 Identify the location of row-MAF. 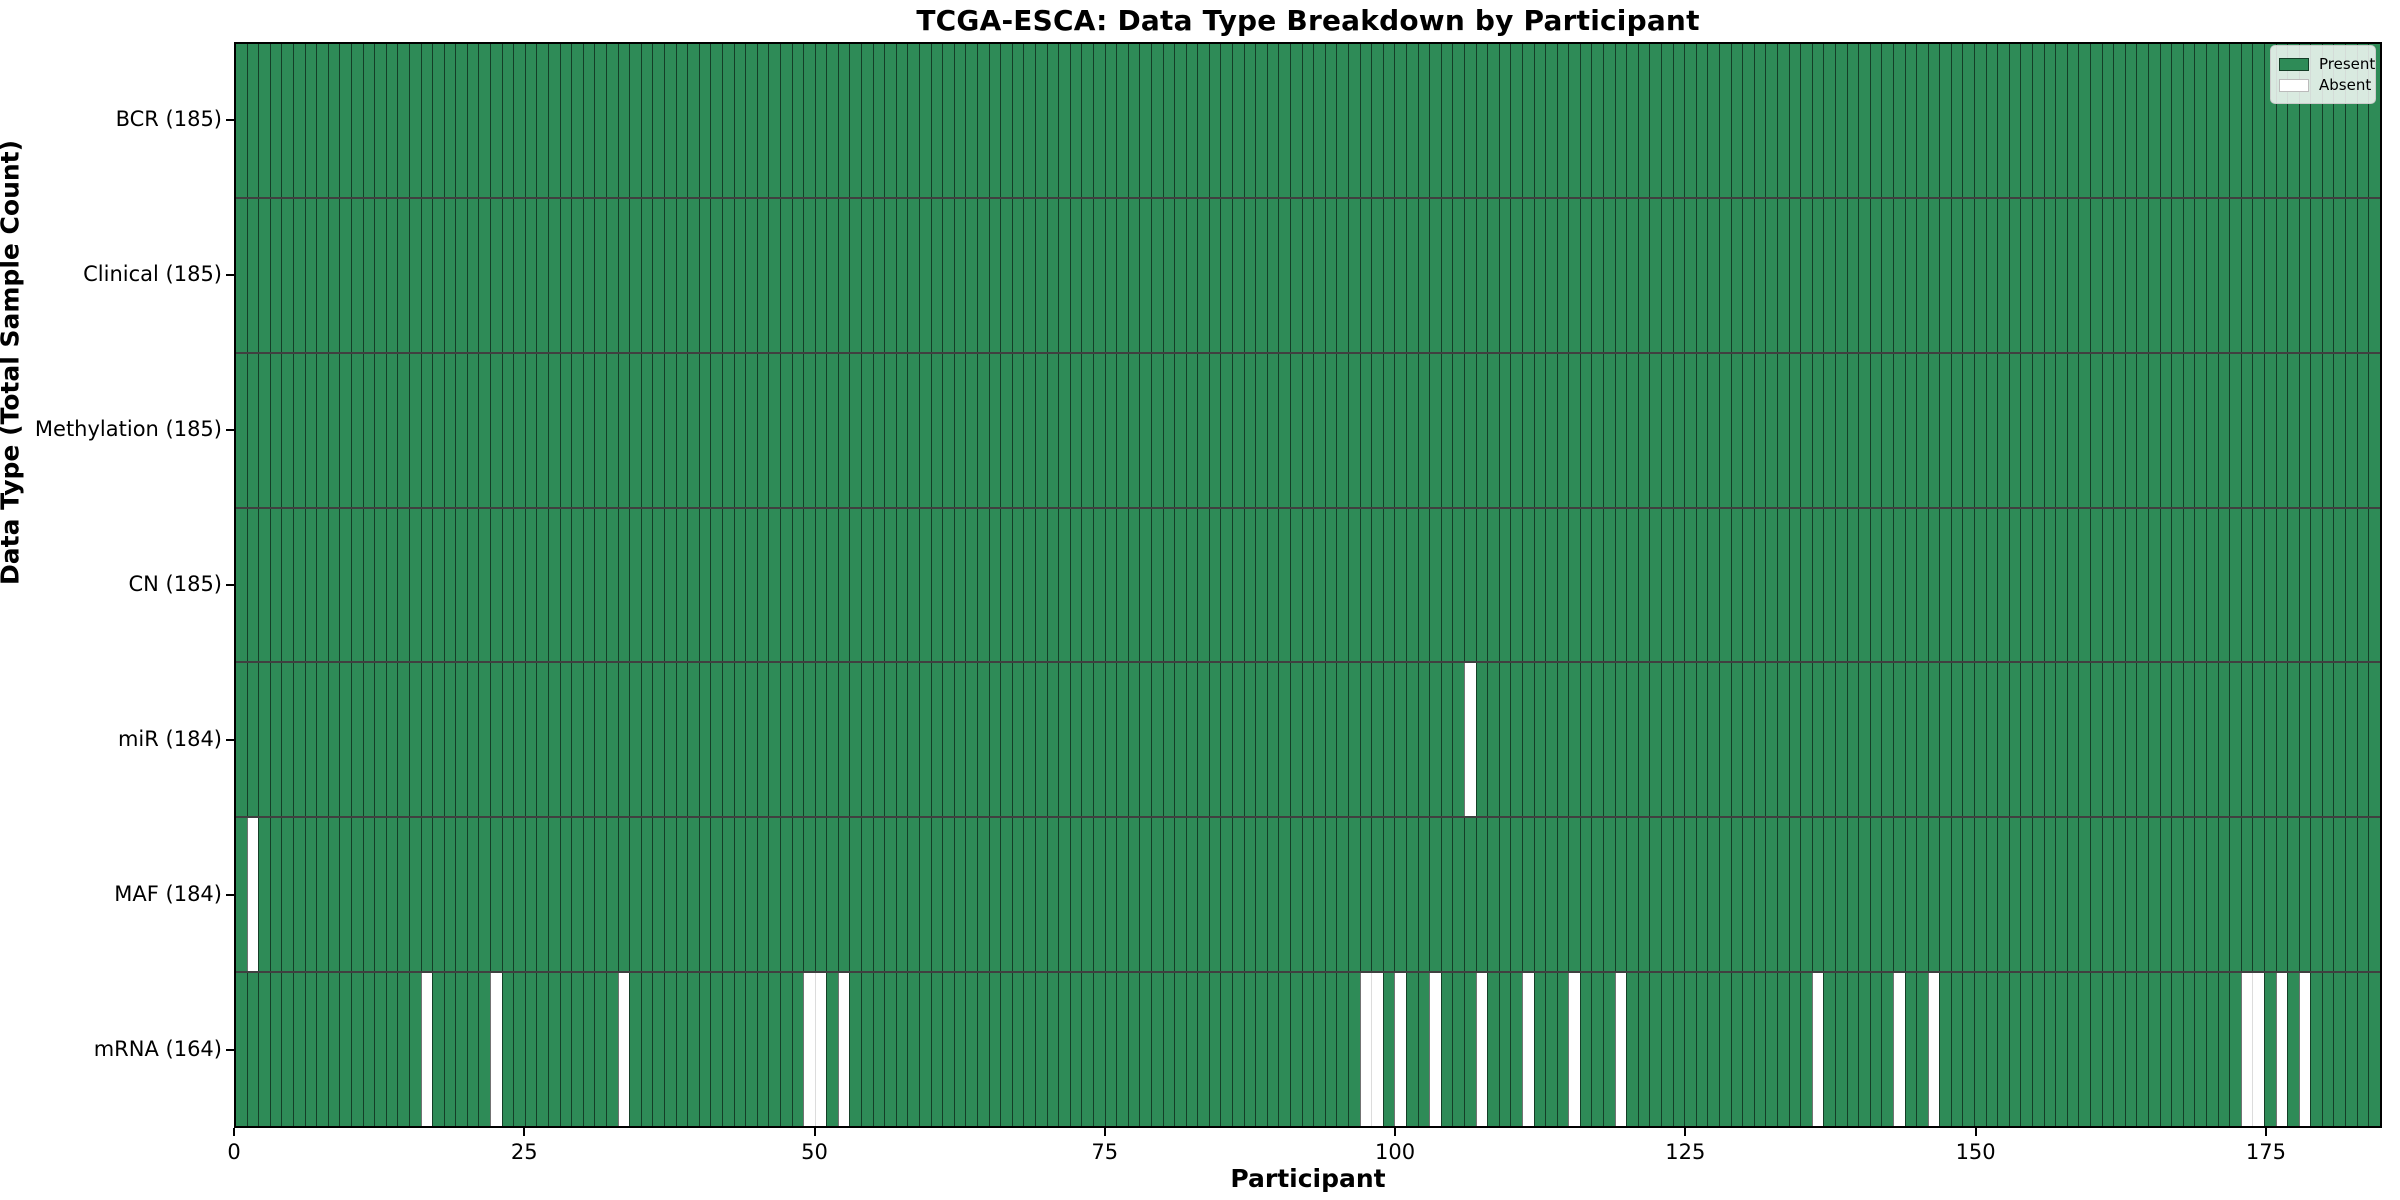
(1308, 896).